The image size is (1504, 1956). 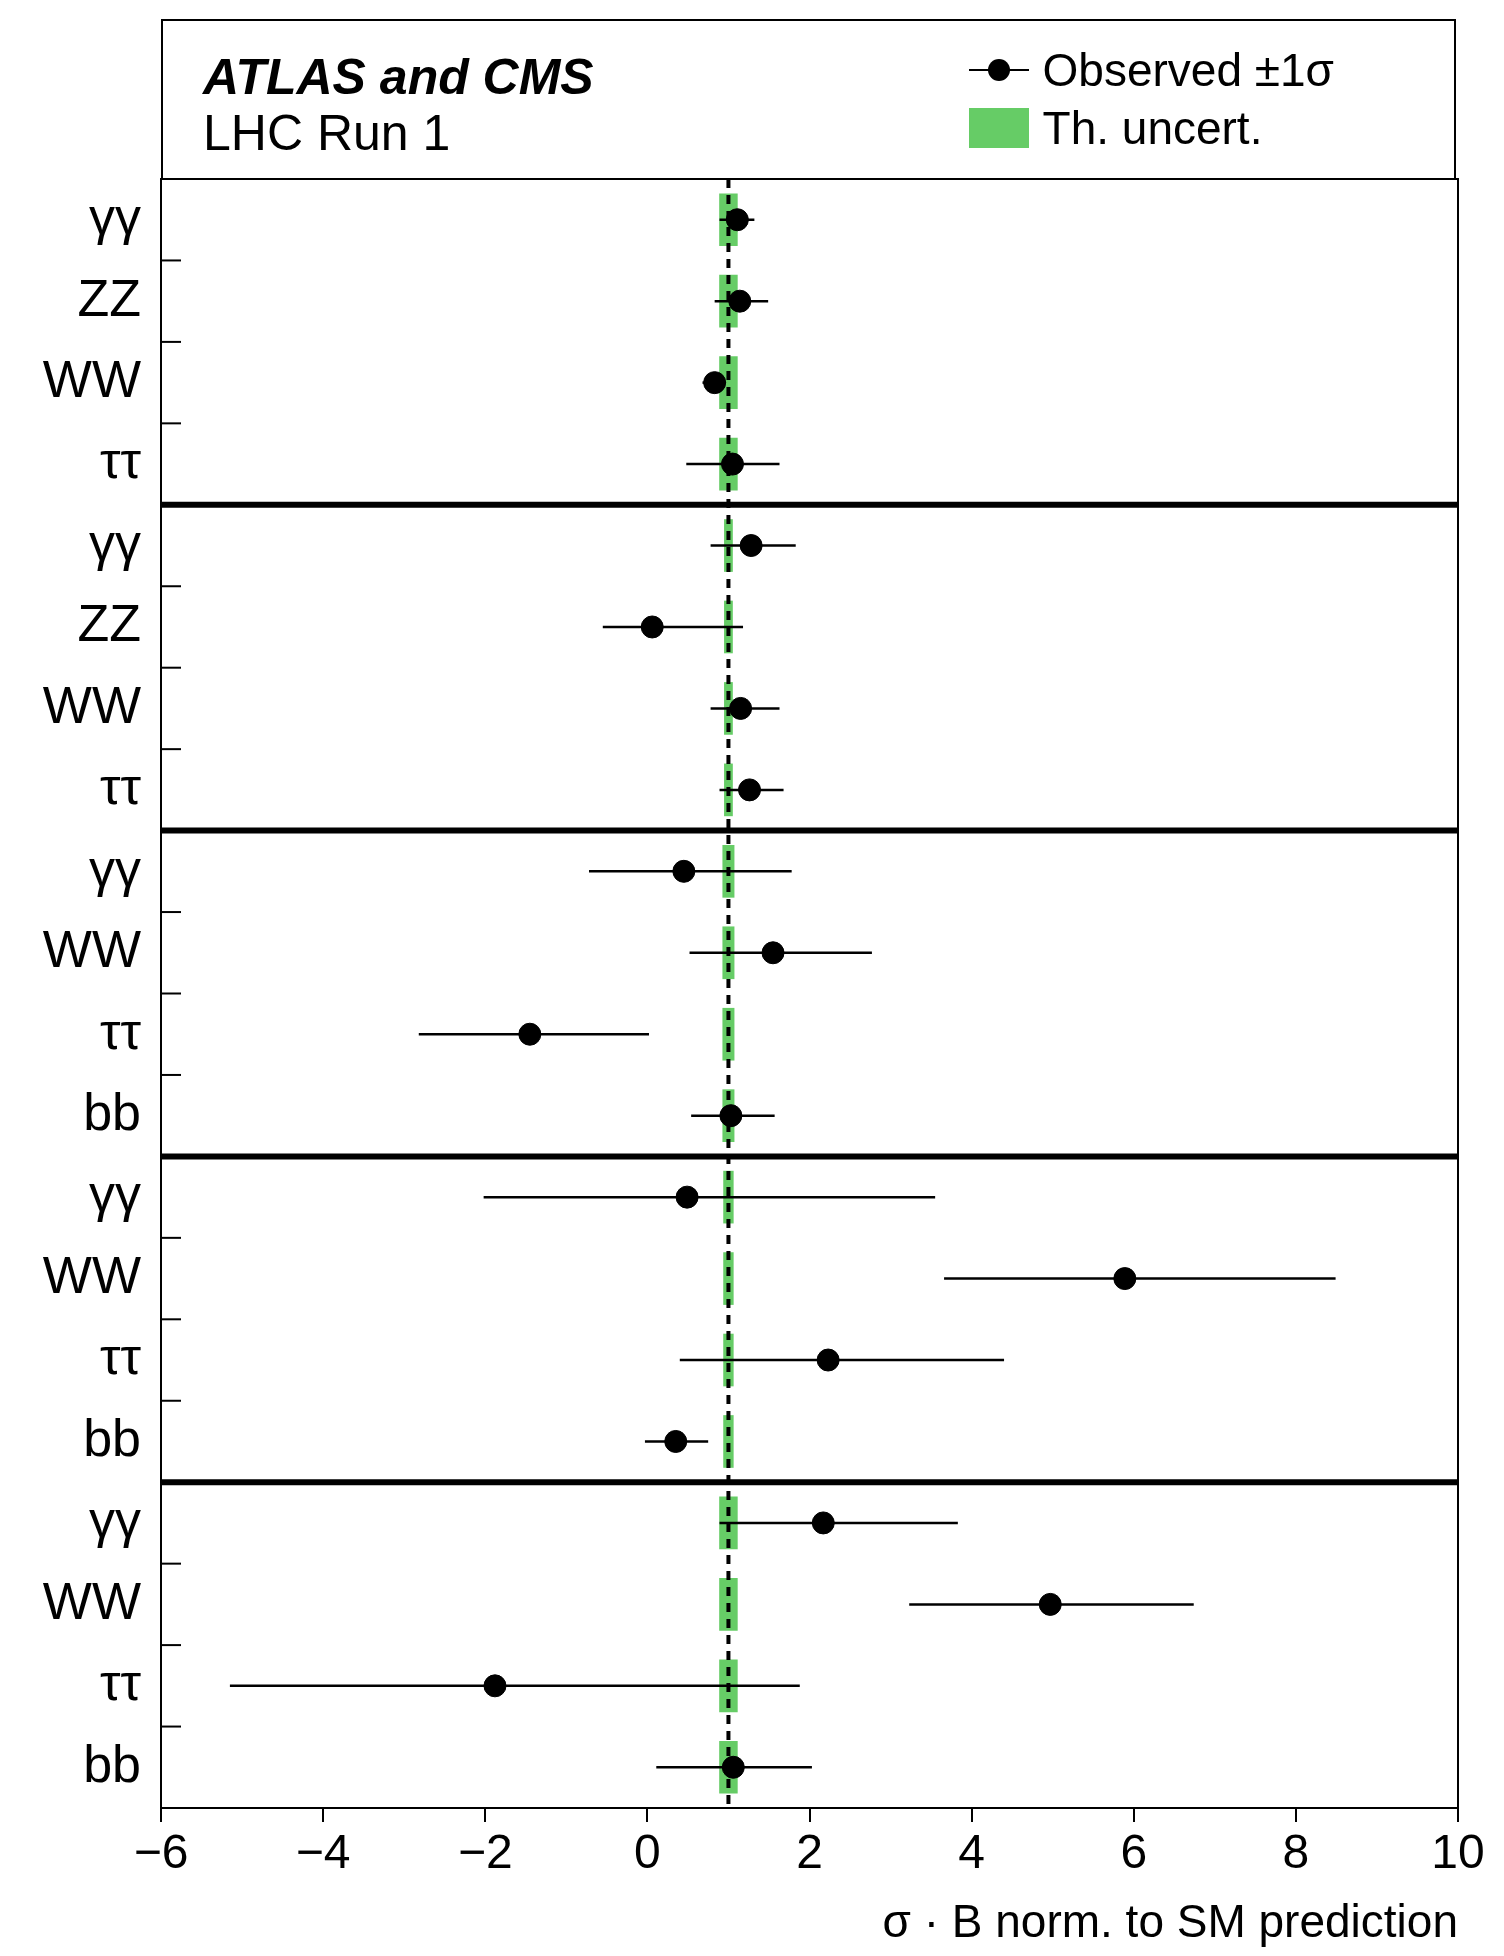 What do you see at coordinates (323, 1852) in the screenshot?
I see `x-tick-label: −4` at bounding box center [323, 1852].